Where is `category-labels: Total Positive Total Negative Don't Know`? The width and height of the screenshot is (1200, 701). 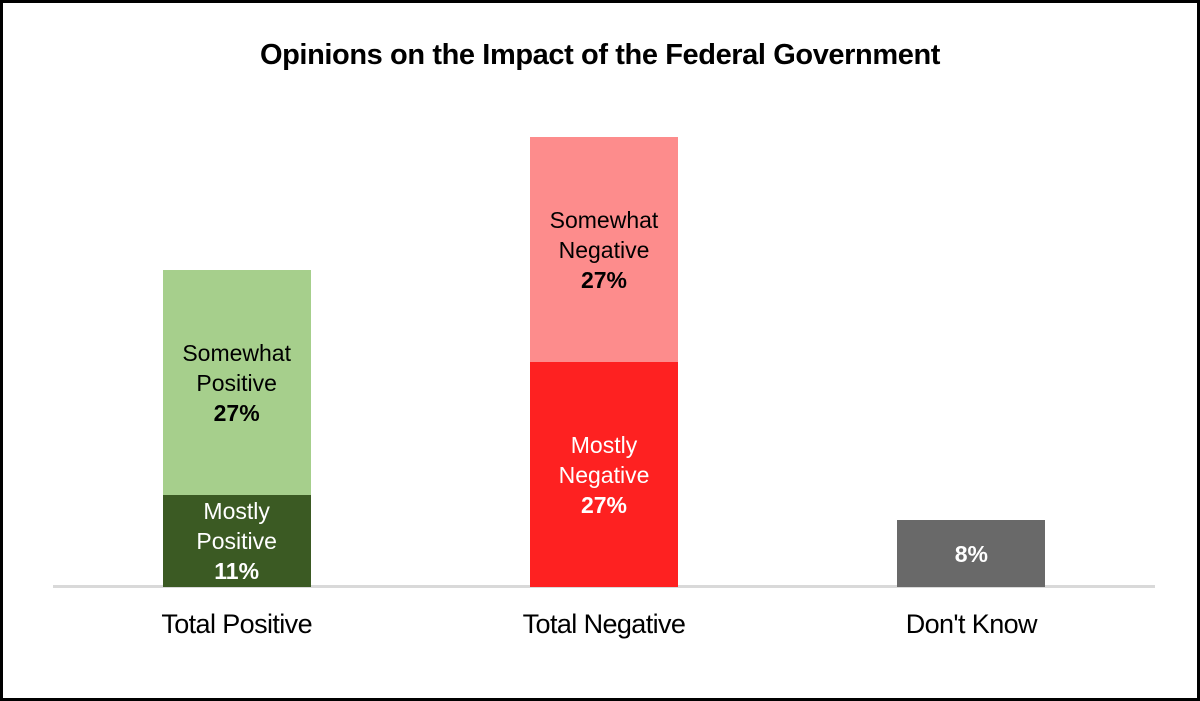 category-labels: Total Positive Total Negative Don't Know is located at coordinates (604, 624).